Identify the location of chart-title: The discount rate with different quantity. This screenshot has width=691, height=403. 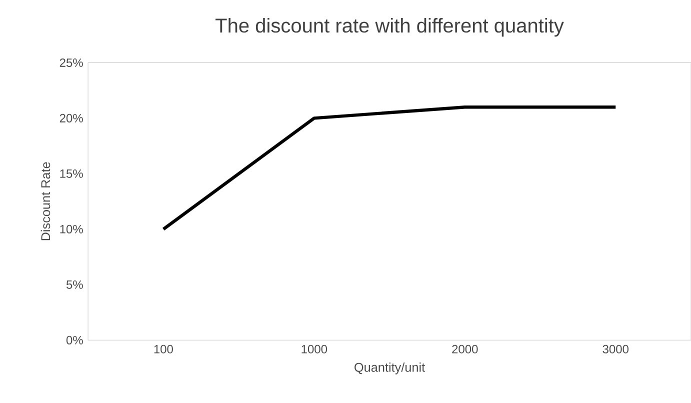
(390, 27).